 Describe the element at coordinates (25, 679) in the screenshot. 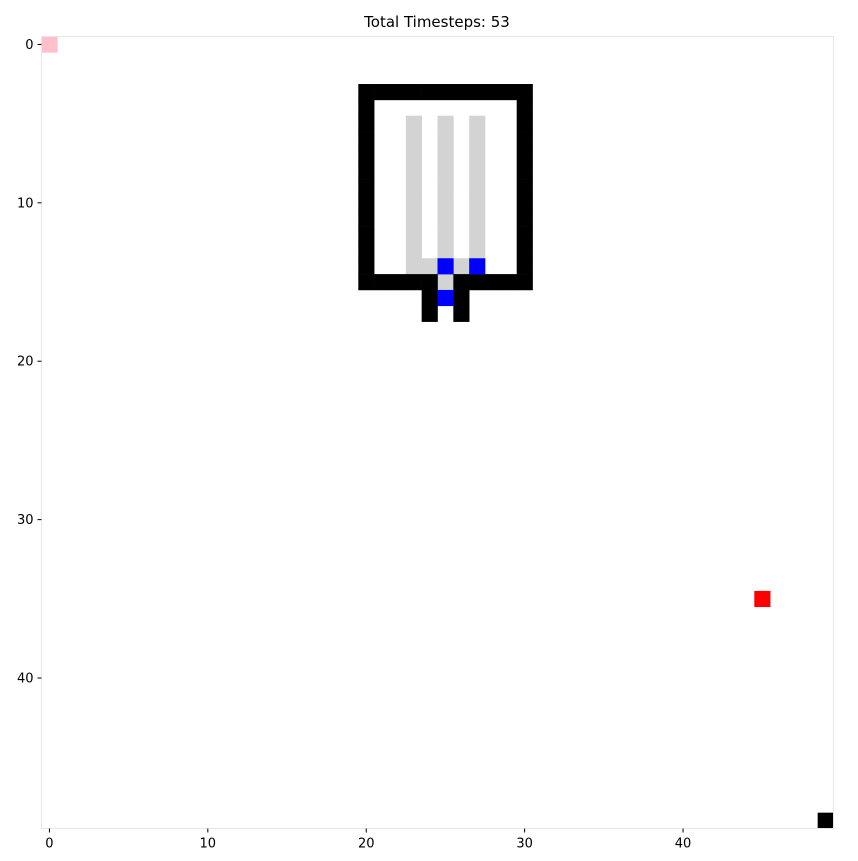

I see `y-tick-label: 40` at that location.